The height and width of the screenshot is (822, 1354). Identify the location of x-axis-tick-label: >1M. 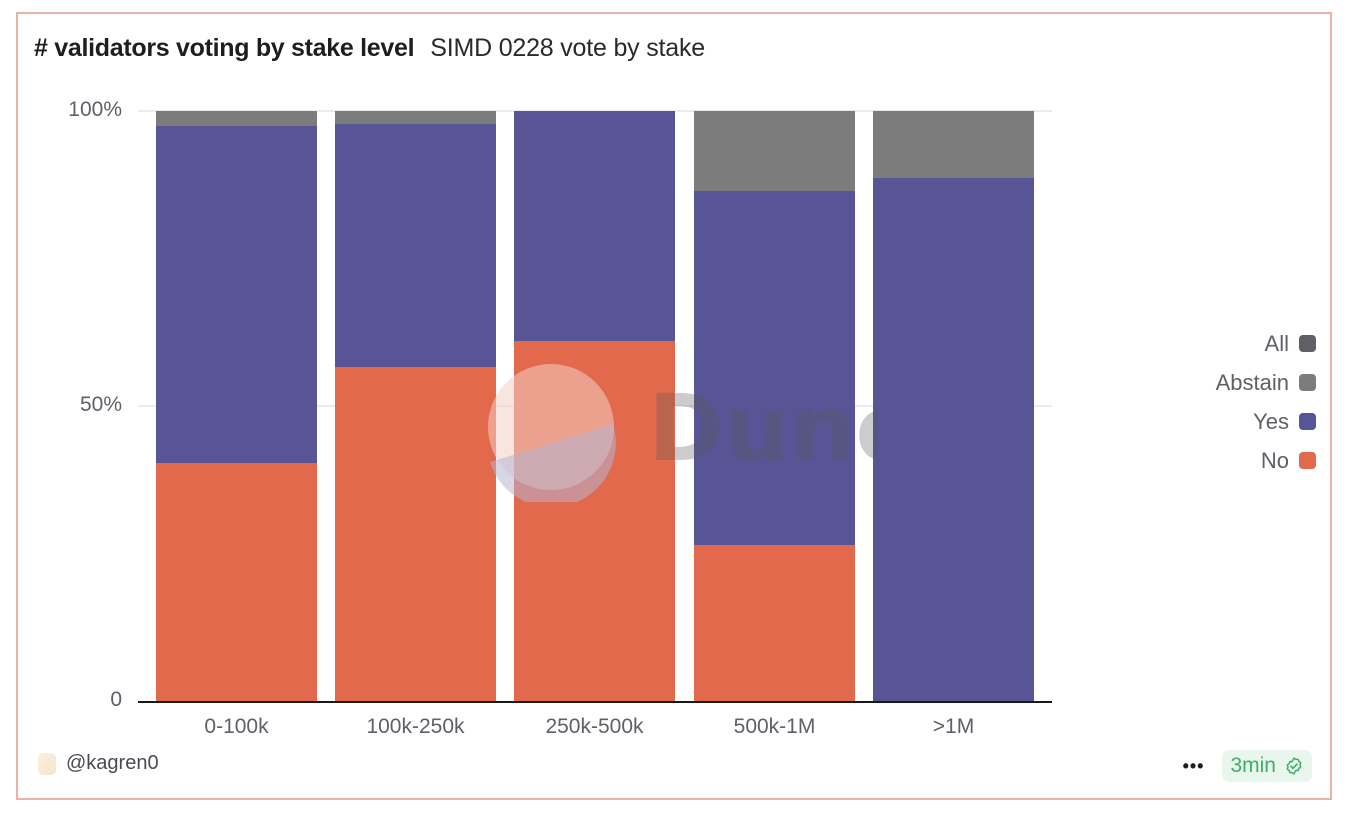
(953, 726).